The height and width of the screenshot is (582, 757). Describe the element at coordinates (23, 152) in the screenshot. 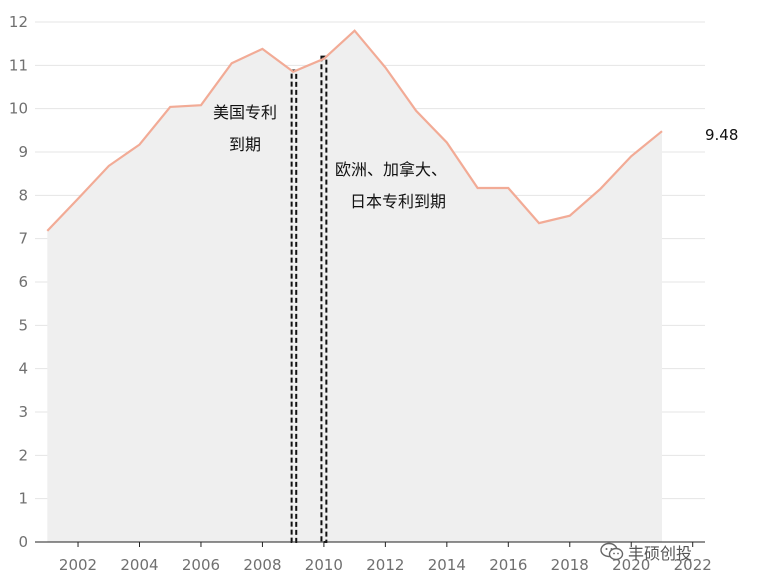

I see `y-tick-label: 9` at that location.